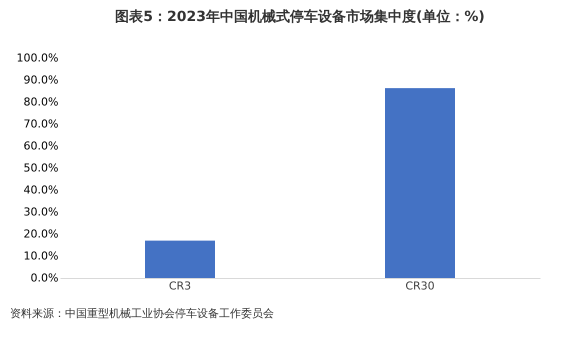 The image size is (567, 354). What do you see at coordinates (142, 313) in the screenshot?
I see `text: 资料来源：中国重型机械工业协会停车设备工作委员会` at bounding box center [142, 313].